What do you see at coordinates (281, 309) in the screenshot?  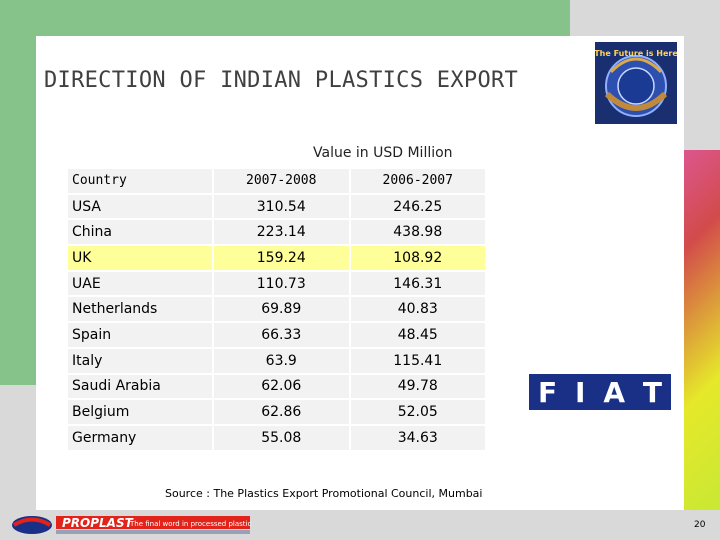 I see `cell-2007-2008: 69.89` at bounding box center [281, 309].